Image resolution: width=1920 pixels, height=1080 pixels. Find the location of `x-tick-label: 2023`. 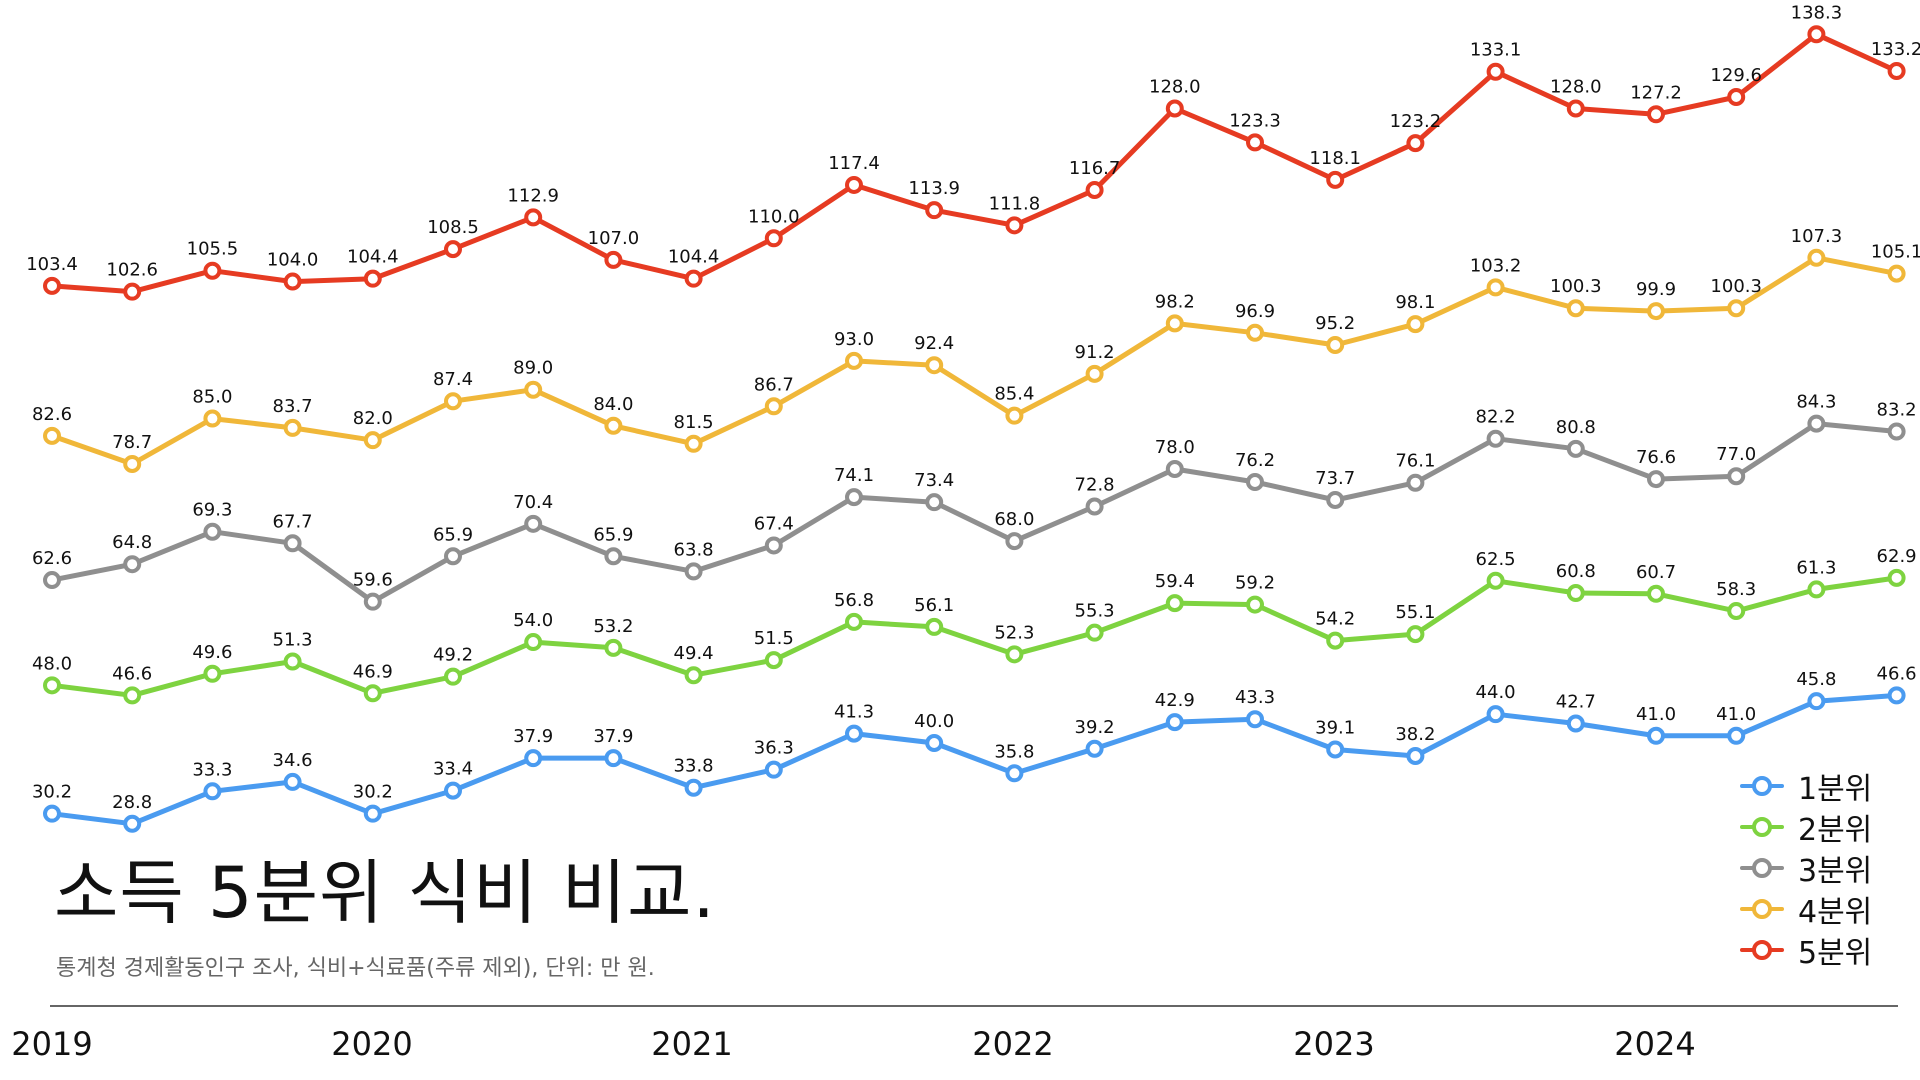

x-tick-label: 2023 is located at coordinates (1333, 1044).